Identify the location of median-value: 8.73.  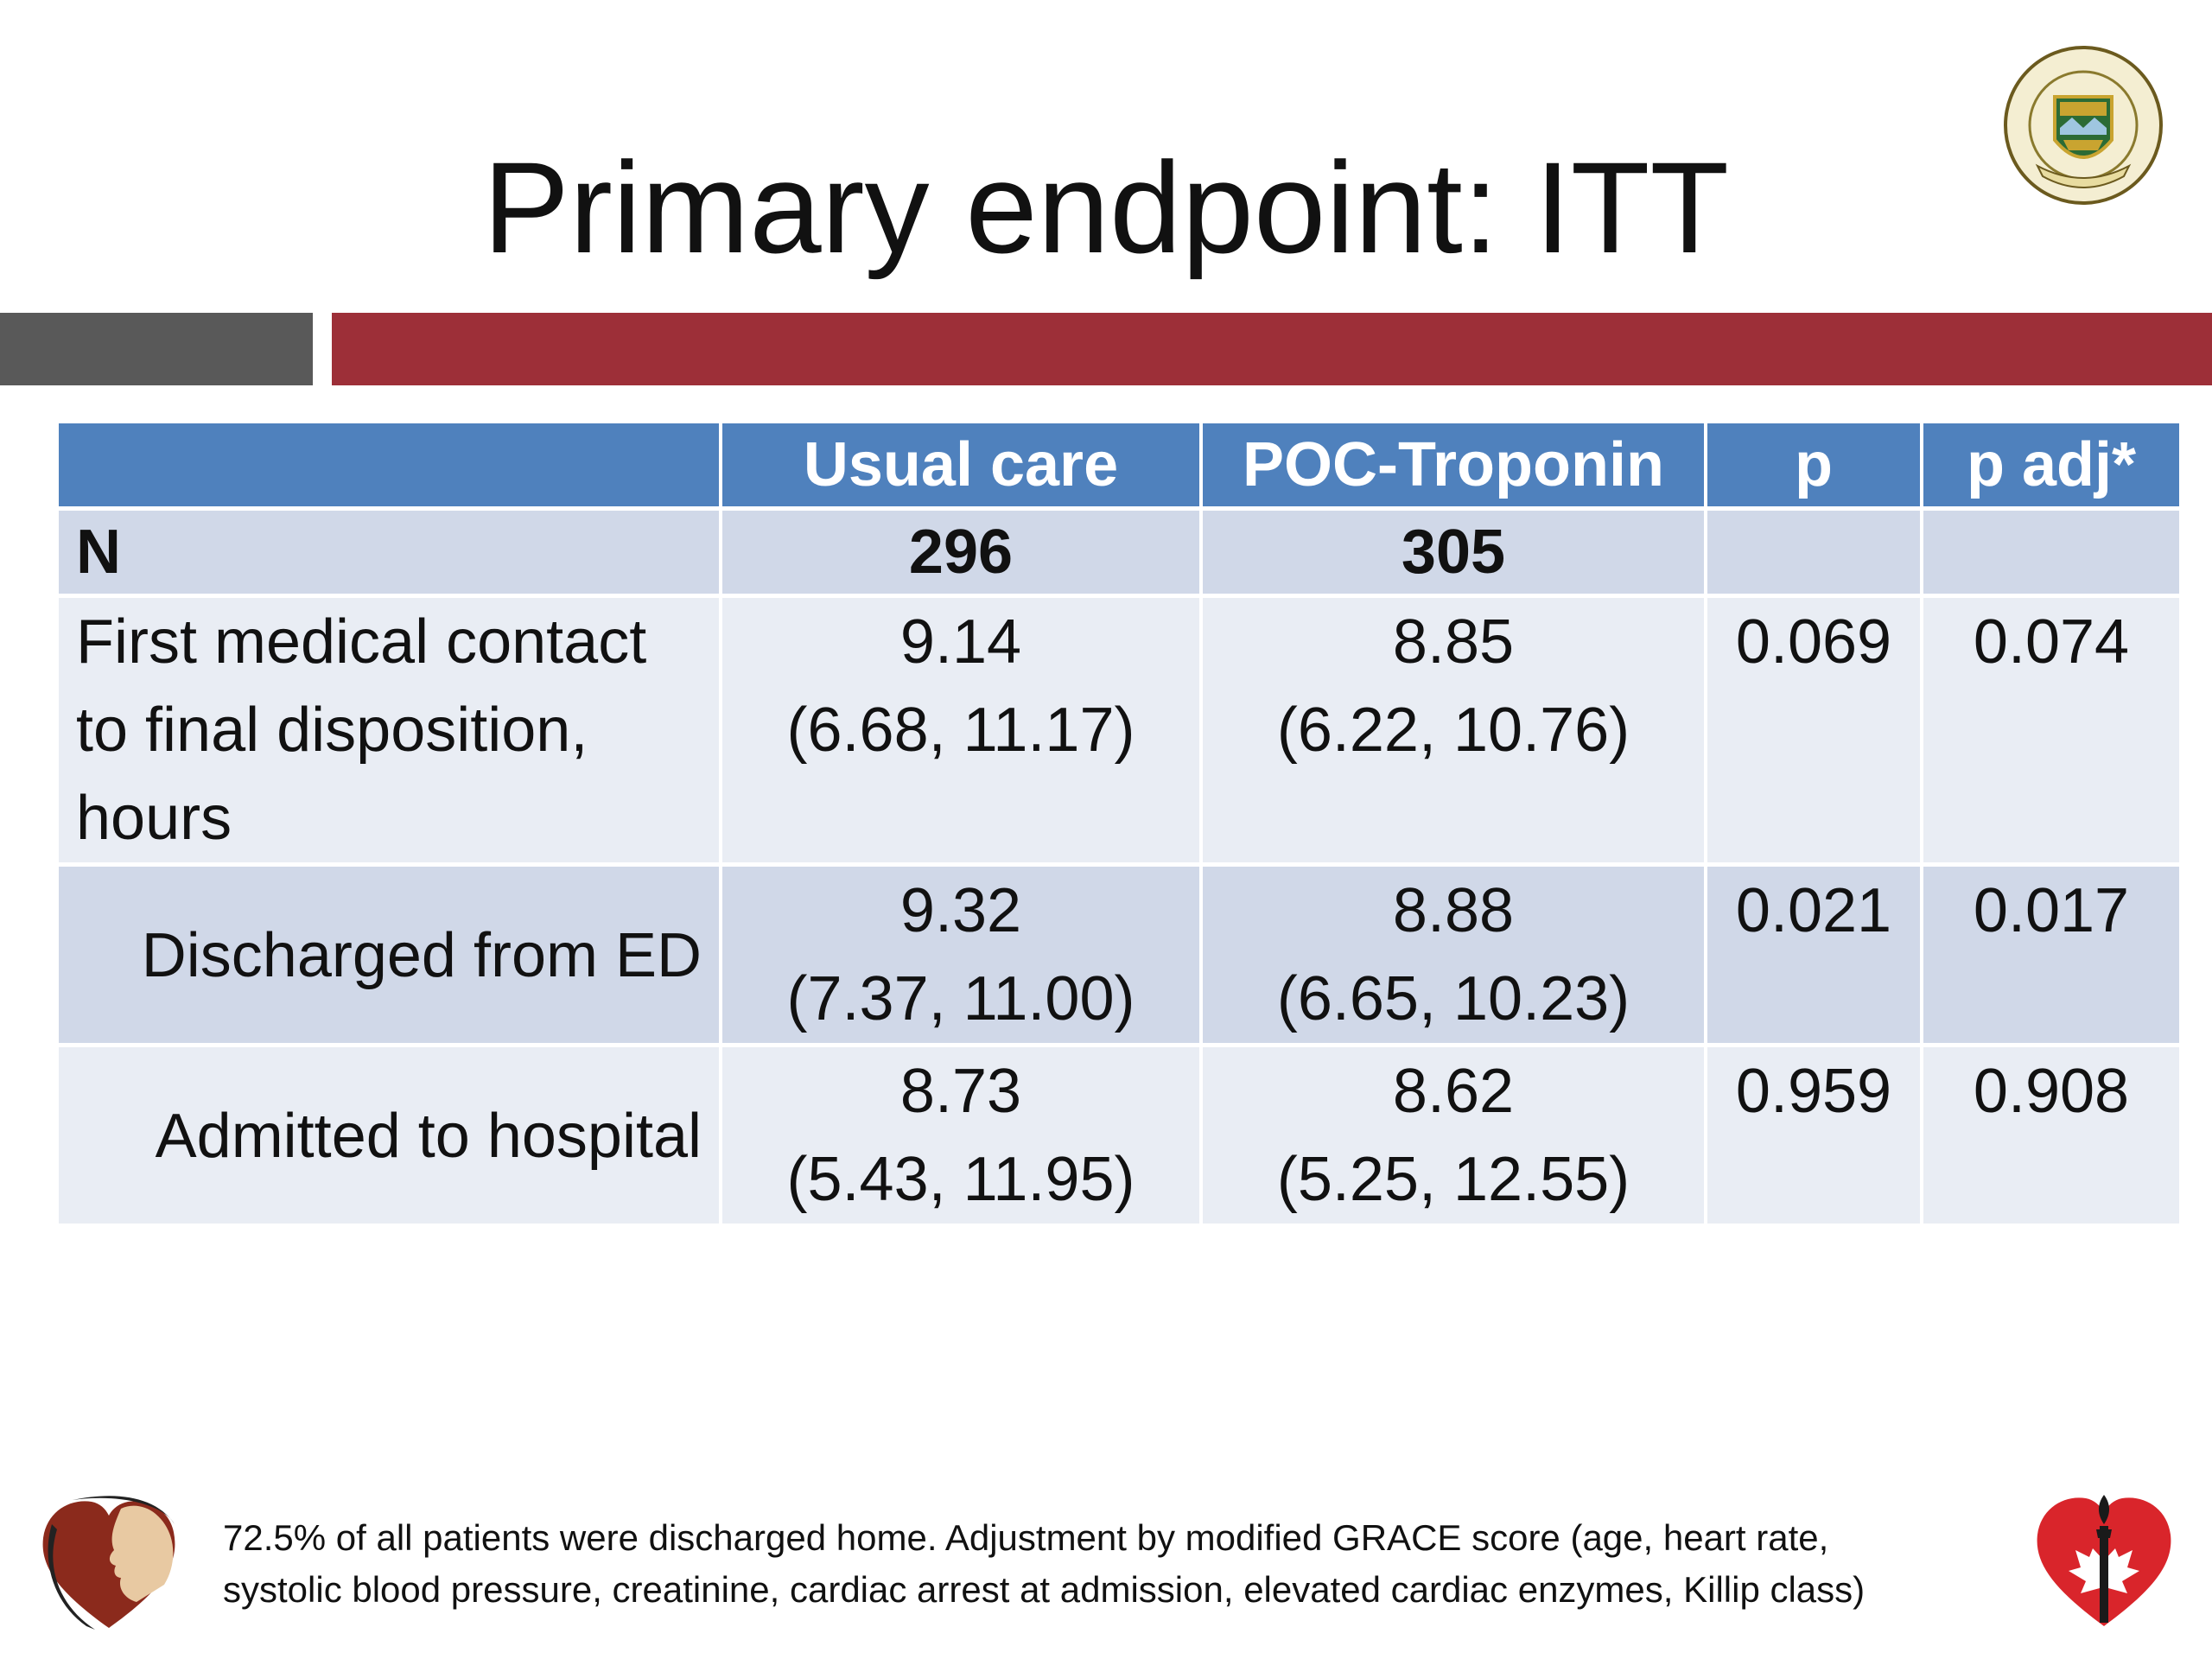
(960, 1091).